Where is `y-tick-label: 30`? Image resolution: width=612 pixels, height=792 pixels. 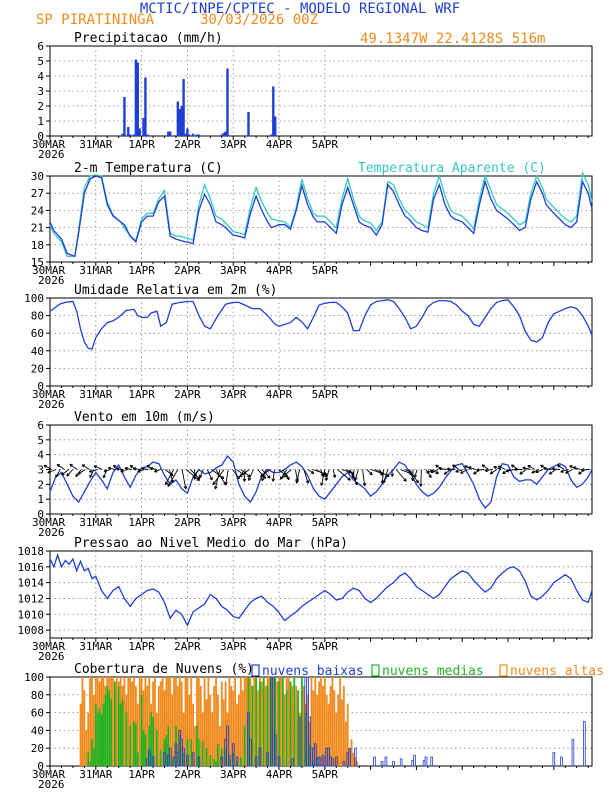 y-tick-label: 30 is located at coordinates (37, 176).